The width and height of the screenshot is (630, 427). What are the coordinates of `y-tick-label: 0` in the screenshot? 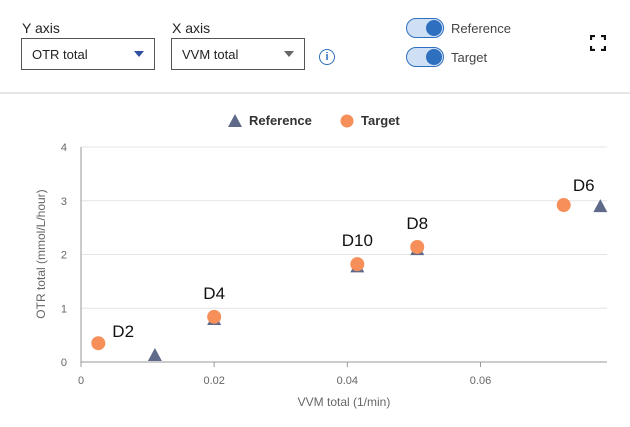 It's located at (64, 363).